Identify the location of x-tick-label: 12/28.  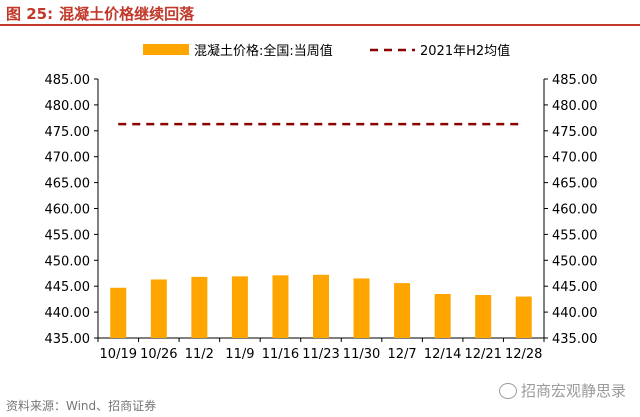
(523, 354).